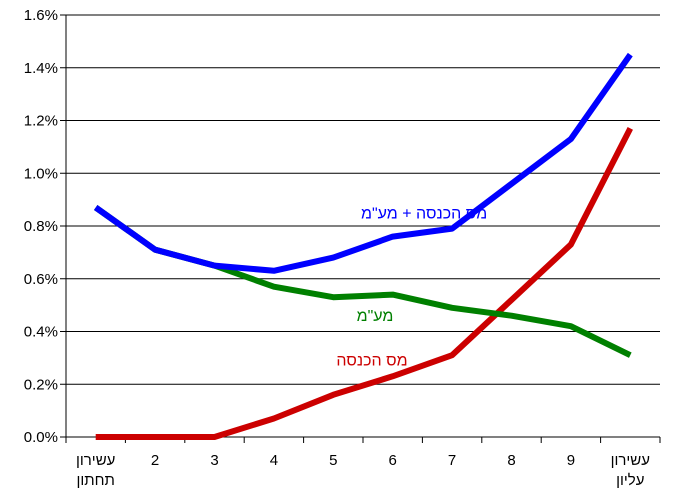 This screenshot has width=684, height=495. What do you see at coordinates (375, 316) in the screenshot?
I see `series-label-1: מע"מ` at bounding box center [375, 316].